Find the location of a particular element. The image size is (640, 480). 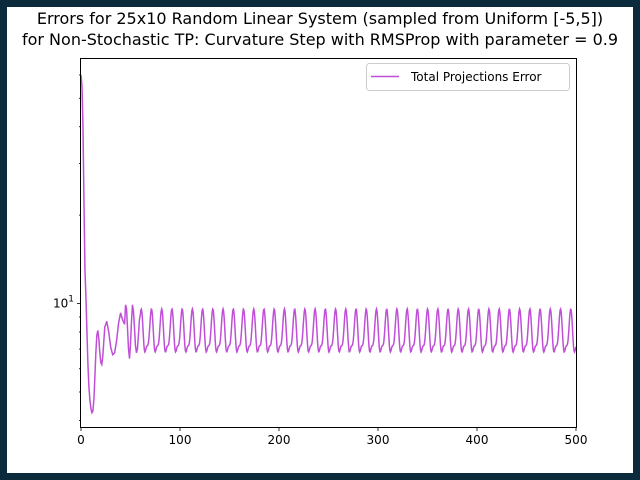

legend: Total Projections Error is located at coordinates (468, 77).